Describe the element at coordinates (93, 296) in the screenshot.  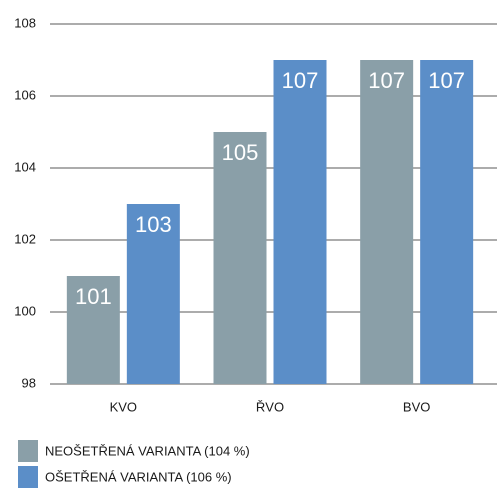
I see `value-label: 101` at that location.